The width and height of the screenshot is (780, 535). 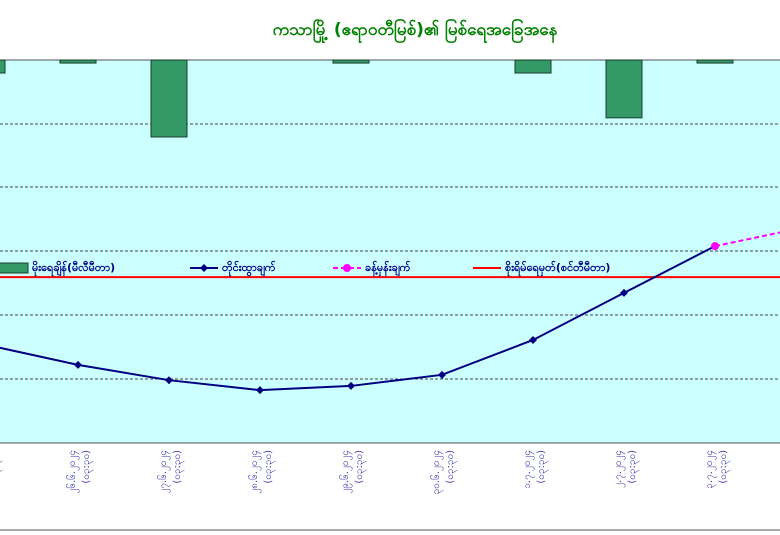 I want to click on x-tick-label: ၁.၇.၂၀၂၄, so click(x=528, y=469).